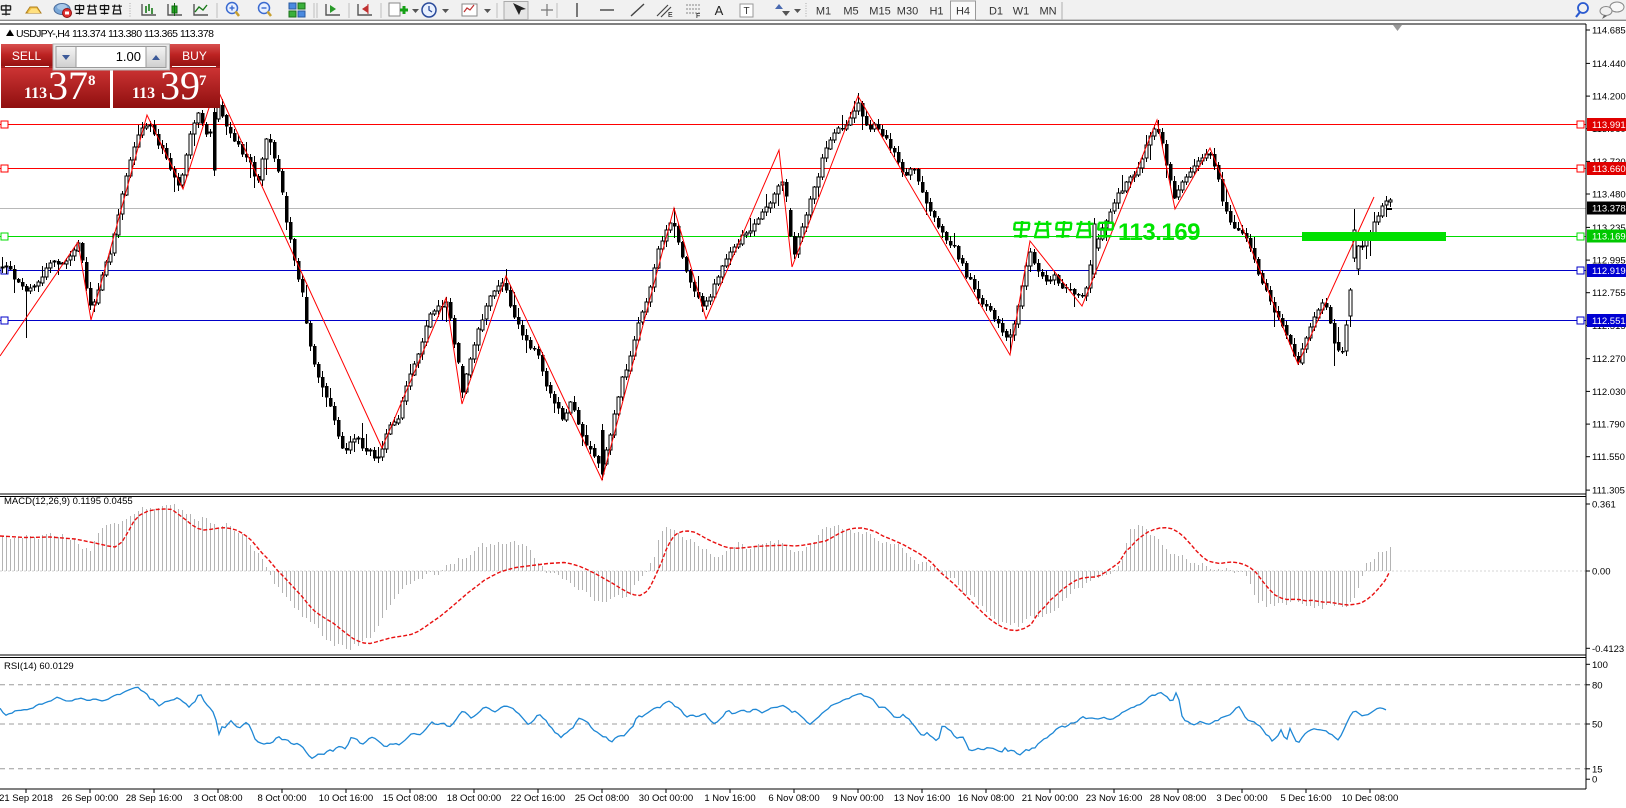 Image resolution: width=1626 pixels, height=808 pixels. Describe the element at coordinates (1597, 769) in the screenshot. I see `svg-text: 15` at that location.